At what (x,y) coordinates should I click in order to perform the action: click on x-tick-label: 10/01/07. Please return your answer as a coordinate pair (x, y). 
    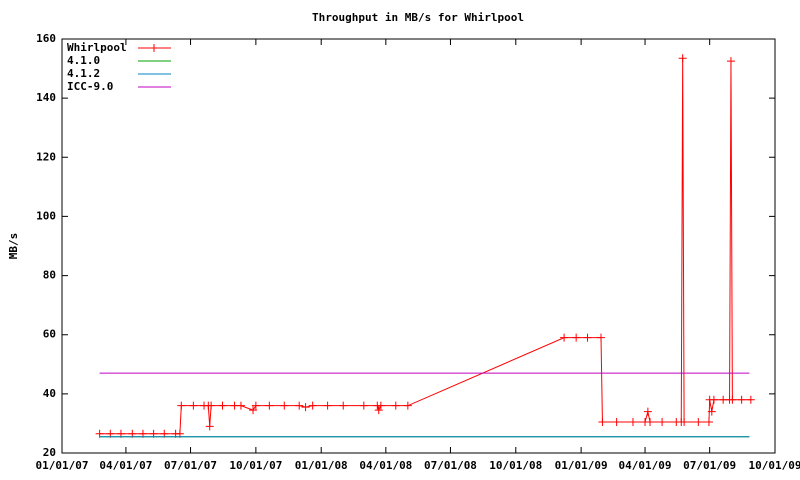
    Looking at the image, I should click on (255, 465).